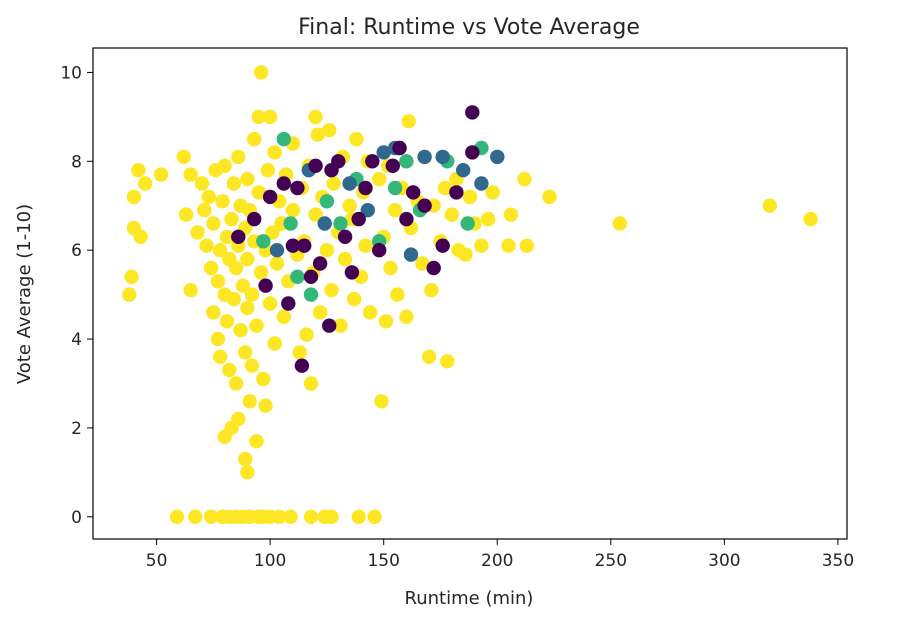  Describe the element at coordinates (724, 561) in the screenshot. I see `x-tick-label: 300` at that location.